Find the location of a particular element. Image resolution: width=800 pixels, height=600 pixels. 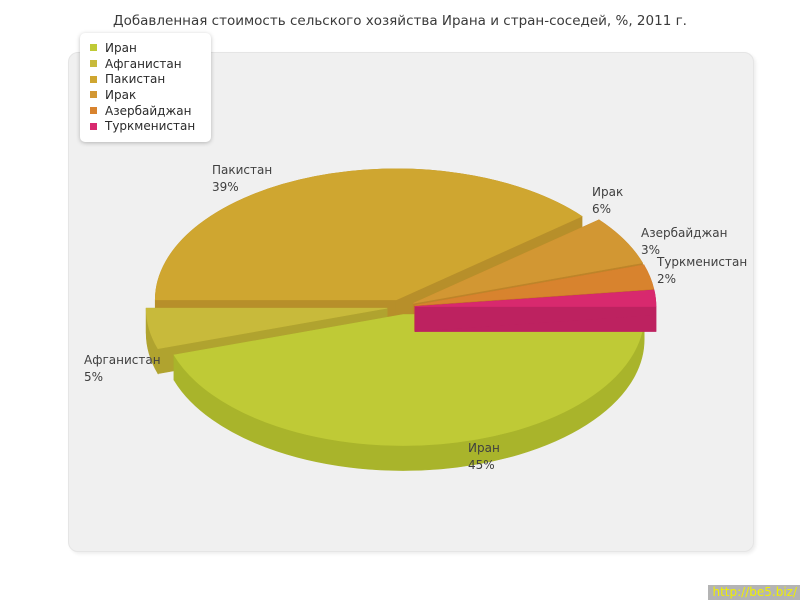

legend-label-afghanistan: Афганистан is located at coordinates (143, 63).